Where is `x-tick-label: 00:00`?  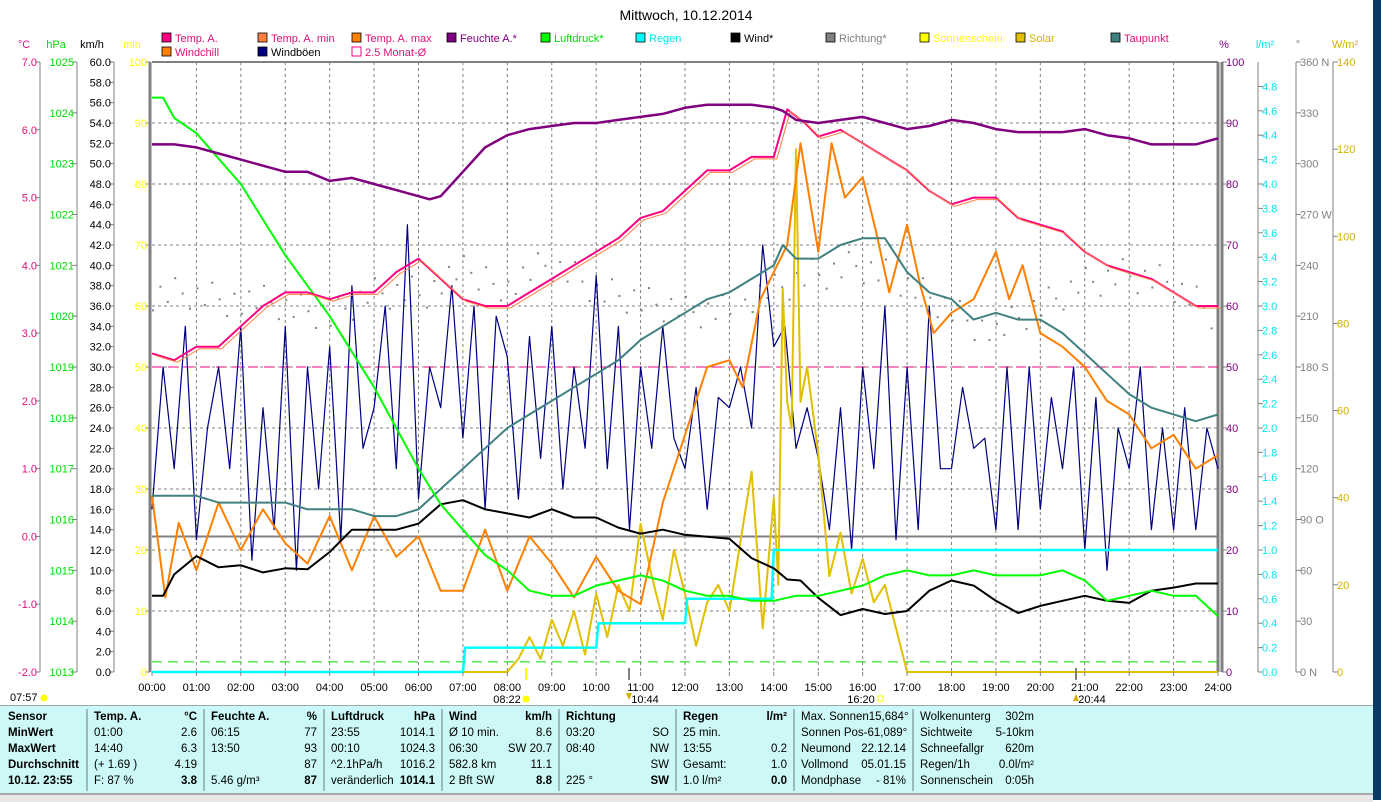
x-tick-label: 00:00 is located at coordinates (152, 688).